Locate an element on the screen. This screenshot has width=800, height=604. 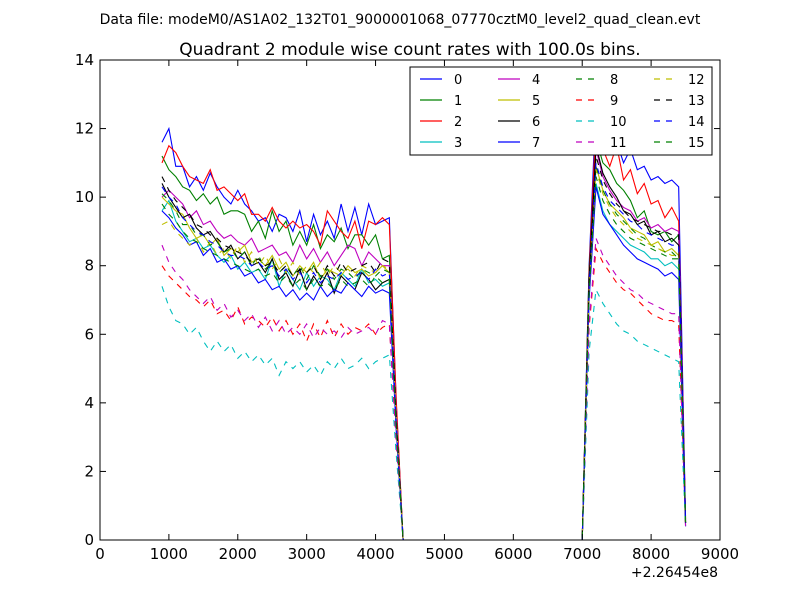
x-tick-label: 8000 is located at coordinates (651, 554).